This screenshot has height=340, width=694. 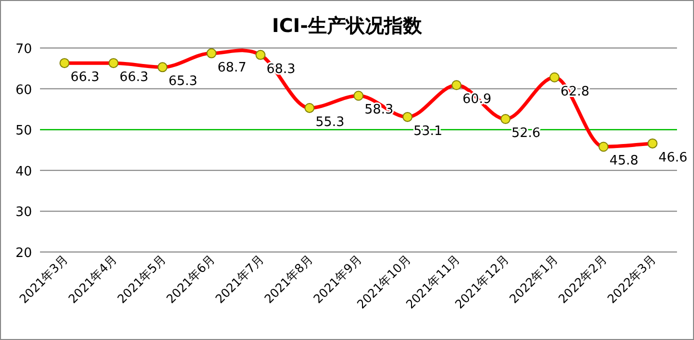 What do you see at coordinates (624, 161) in the screenshot?
I see `data-label: 45.8` at bounding box center [624, 161].